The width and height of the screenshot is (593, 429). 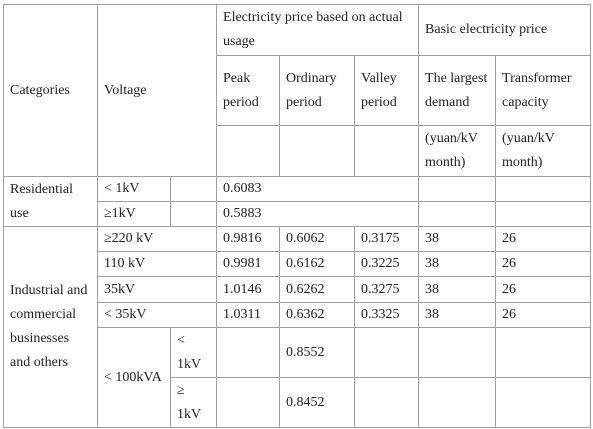 I want to click on header-cell: The largest demand, so click(x=457, y=90).